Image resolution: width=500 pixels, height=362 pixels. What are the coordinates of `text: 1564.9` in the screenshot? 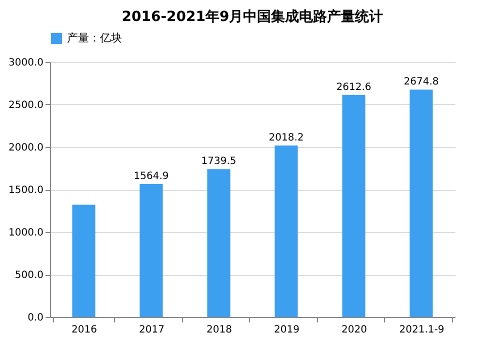 It's located at (151, 176).